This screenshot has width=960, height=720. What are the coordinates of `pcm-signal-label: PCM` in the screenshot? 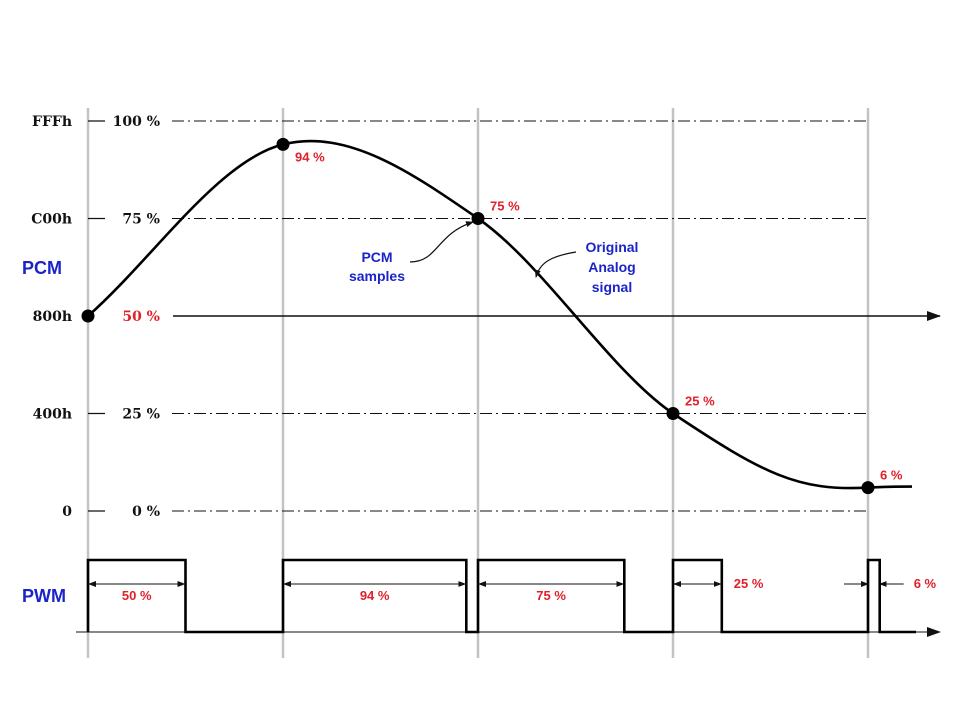 It's located at (42, 268).